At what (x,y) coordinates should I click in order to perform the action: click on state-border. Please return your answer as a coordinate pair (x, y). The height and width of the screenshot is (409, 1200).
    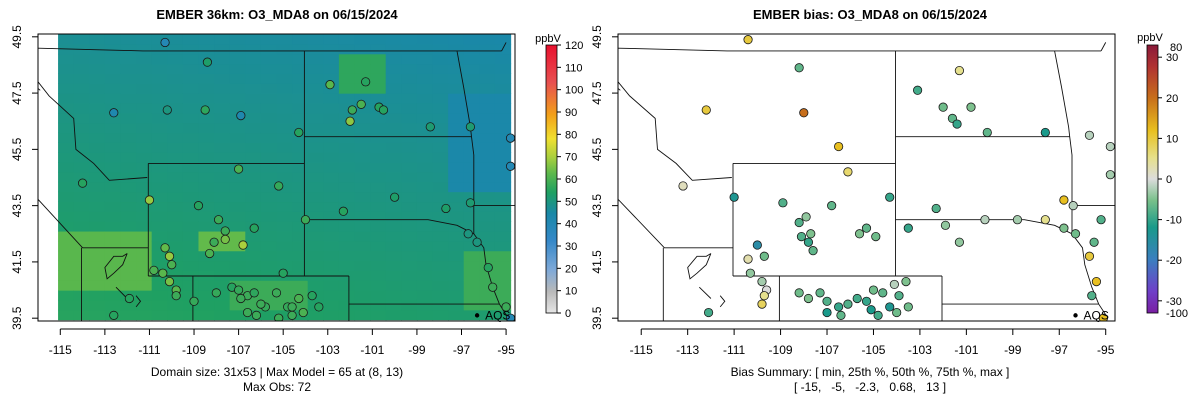
    Looking at the image, I should click on (93, 115).